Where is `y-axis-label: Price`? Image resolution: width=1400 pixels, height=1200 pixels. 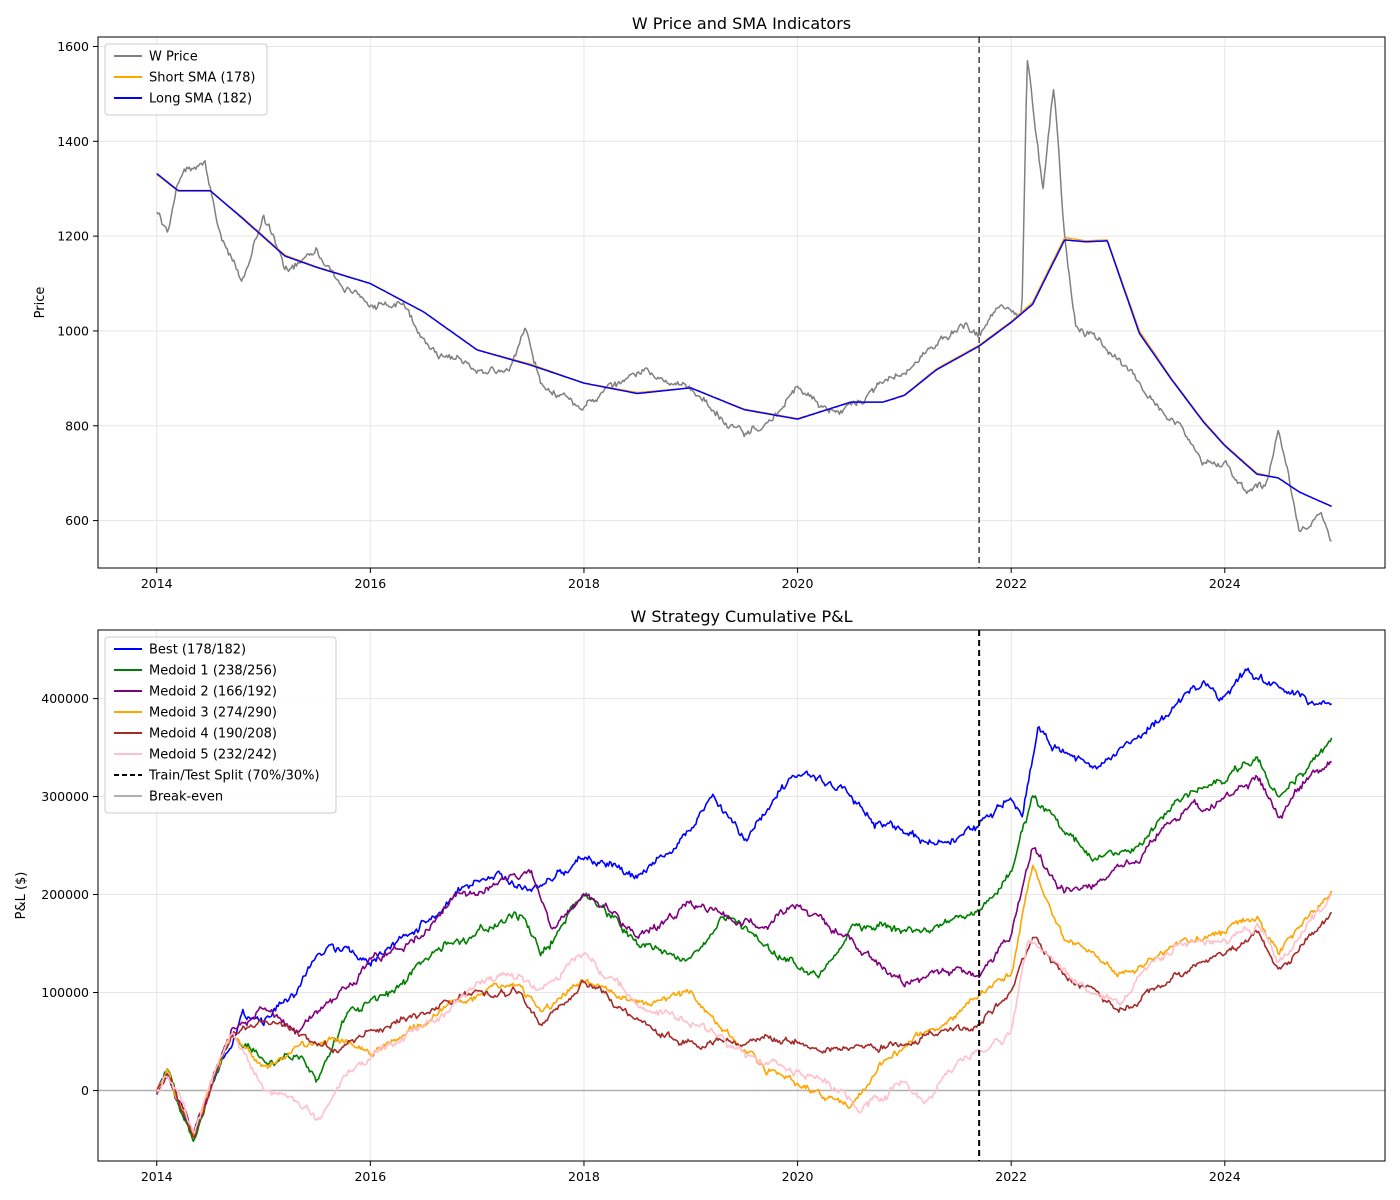
y-axis-label: Price is located at coordinates (40, 303).